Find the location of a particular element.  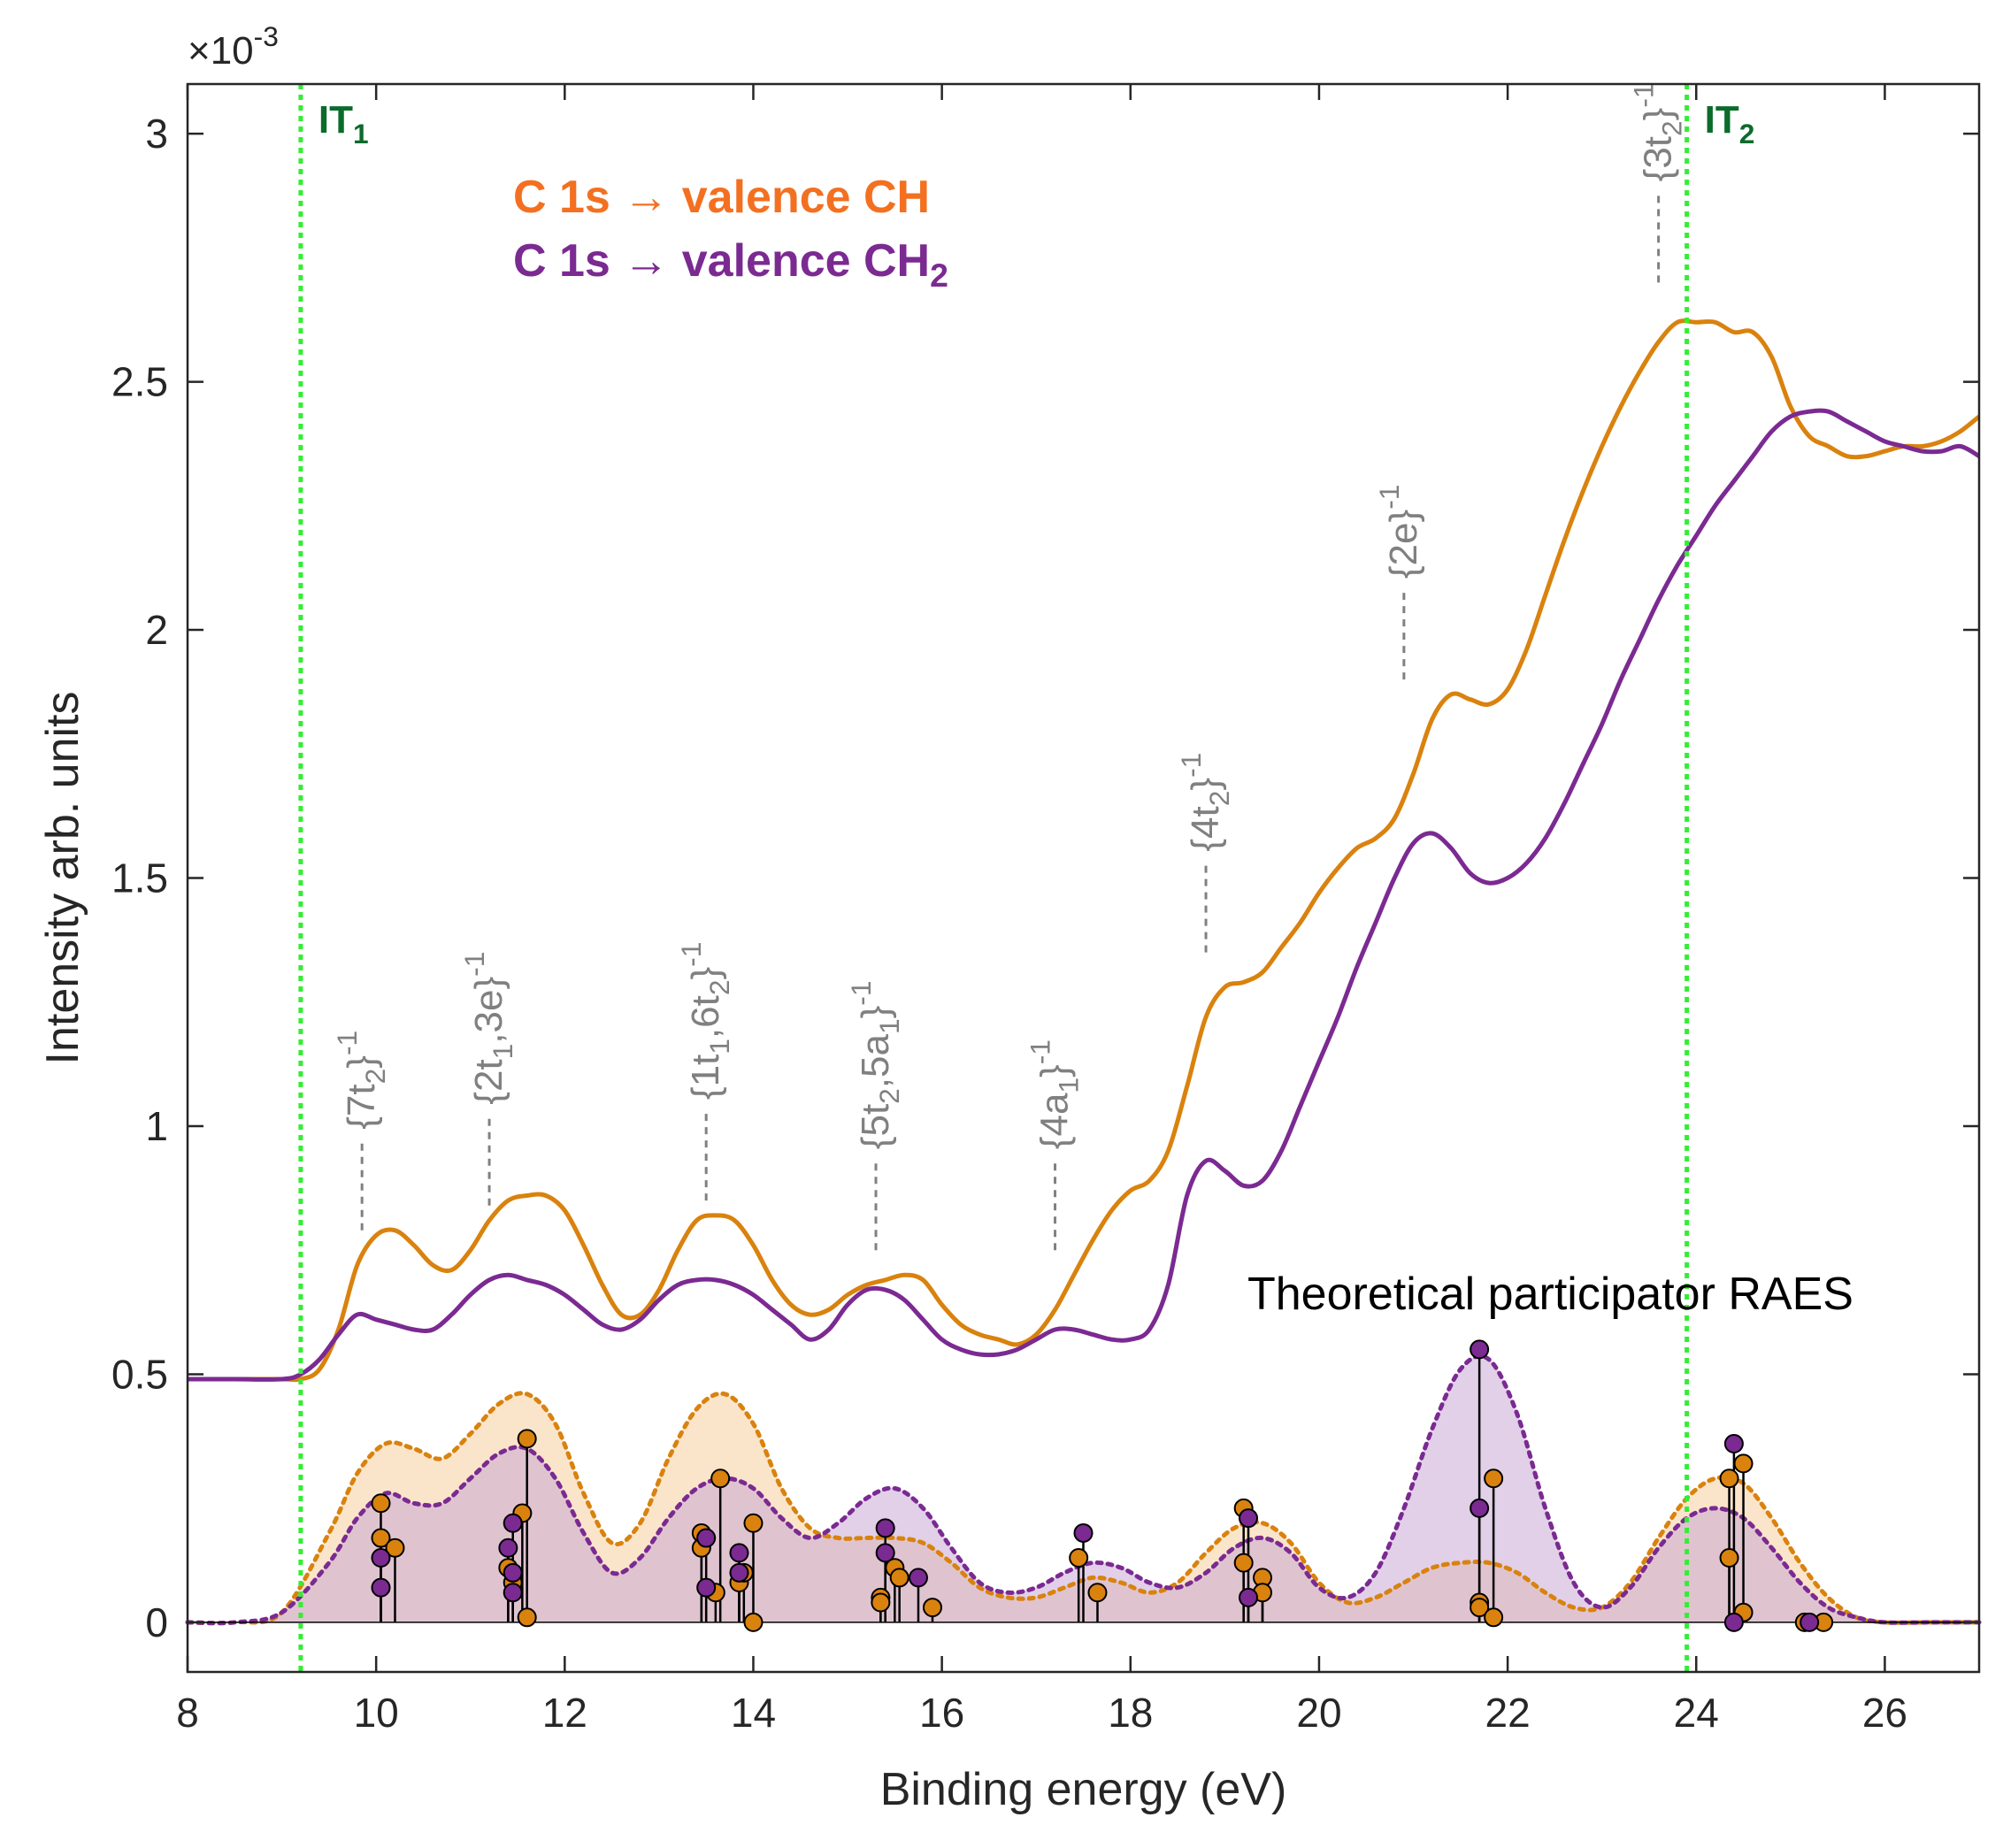

y-tick-label: 1 is located at coordinates (156, 1126).